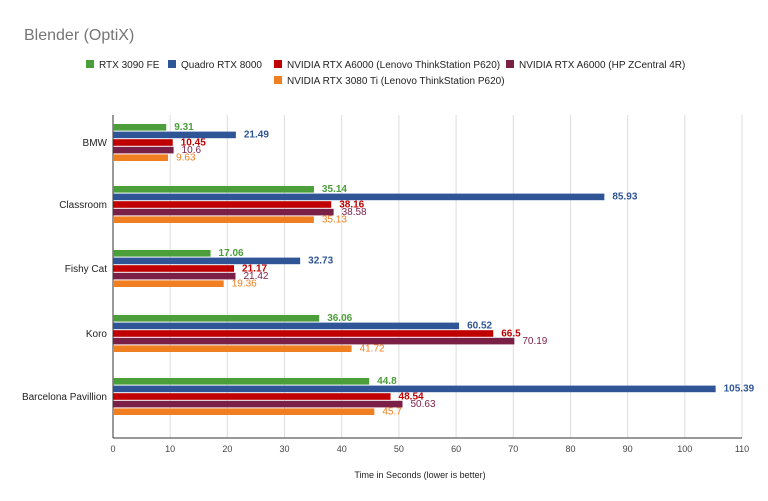  I want to click on bar-barcelona-pavillion-nvidia-rtx-3080-ti-lenovo-thinkstation-p620, so click(244, 411).